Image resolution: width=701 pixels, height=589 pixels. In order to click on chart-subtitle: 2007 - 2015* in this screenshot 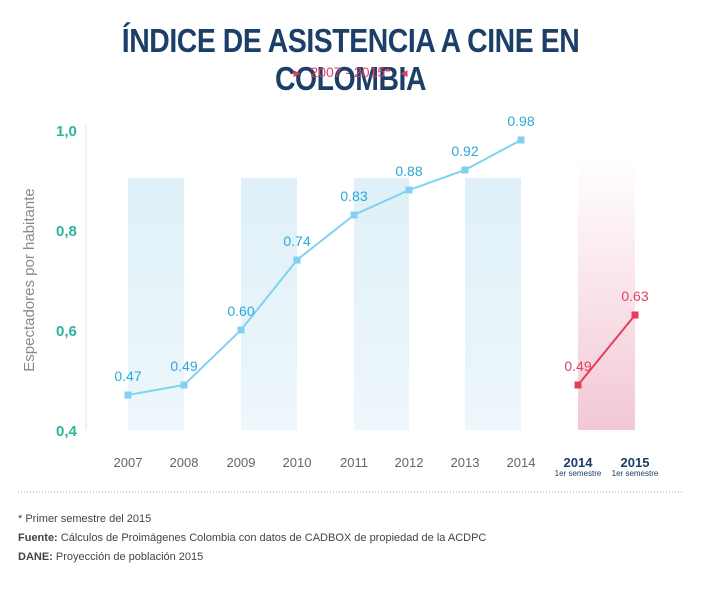, I will do `click(350, 72)`.